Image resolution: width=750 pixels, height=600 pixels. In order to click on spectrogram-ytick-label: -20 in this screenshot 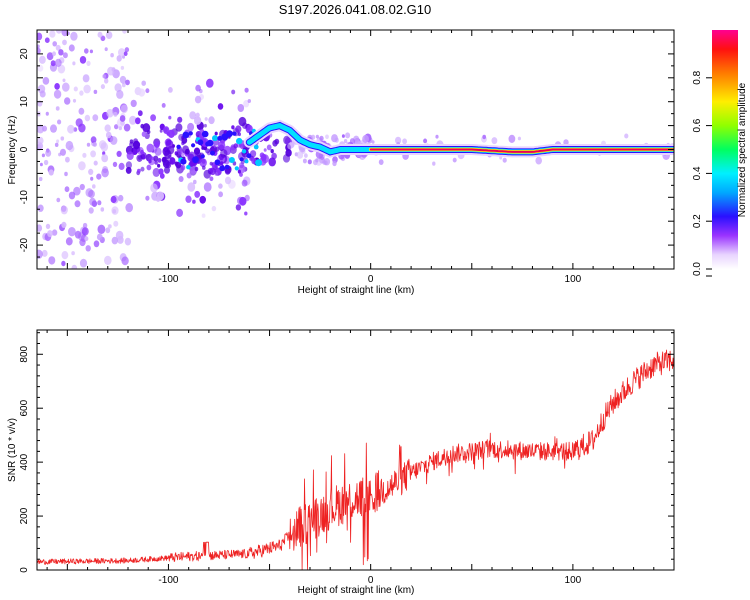, I will do `click(24, 244)`.